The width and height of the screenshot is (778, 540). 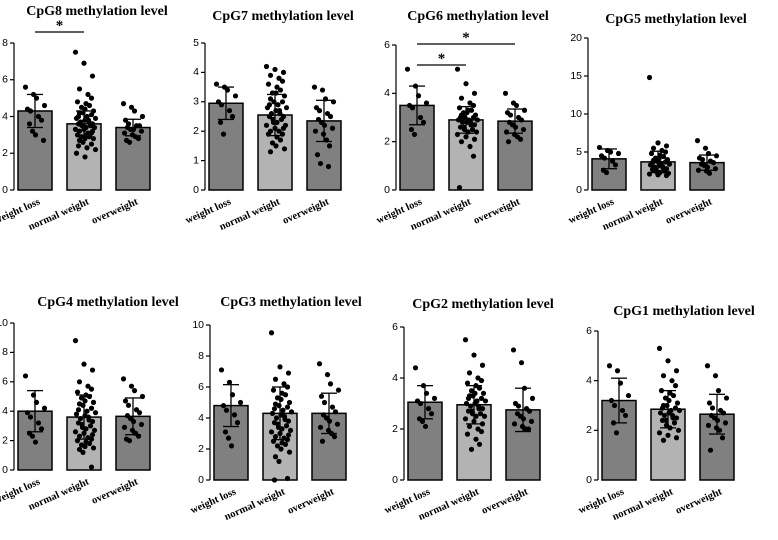 I want to click on y-tick-label: 10, so click(x=198, y=325).